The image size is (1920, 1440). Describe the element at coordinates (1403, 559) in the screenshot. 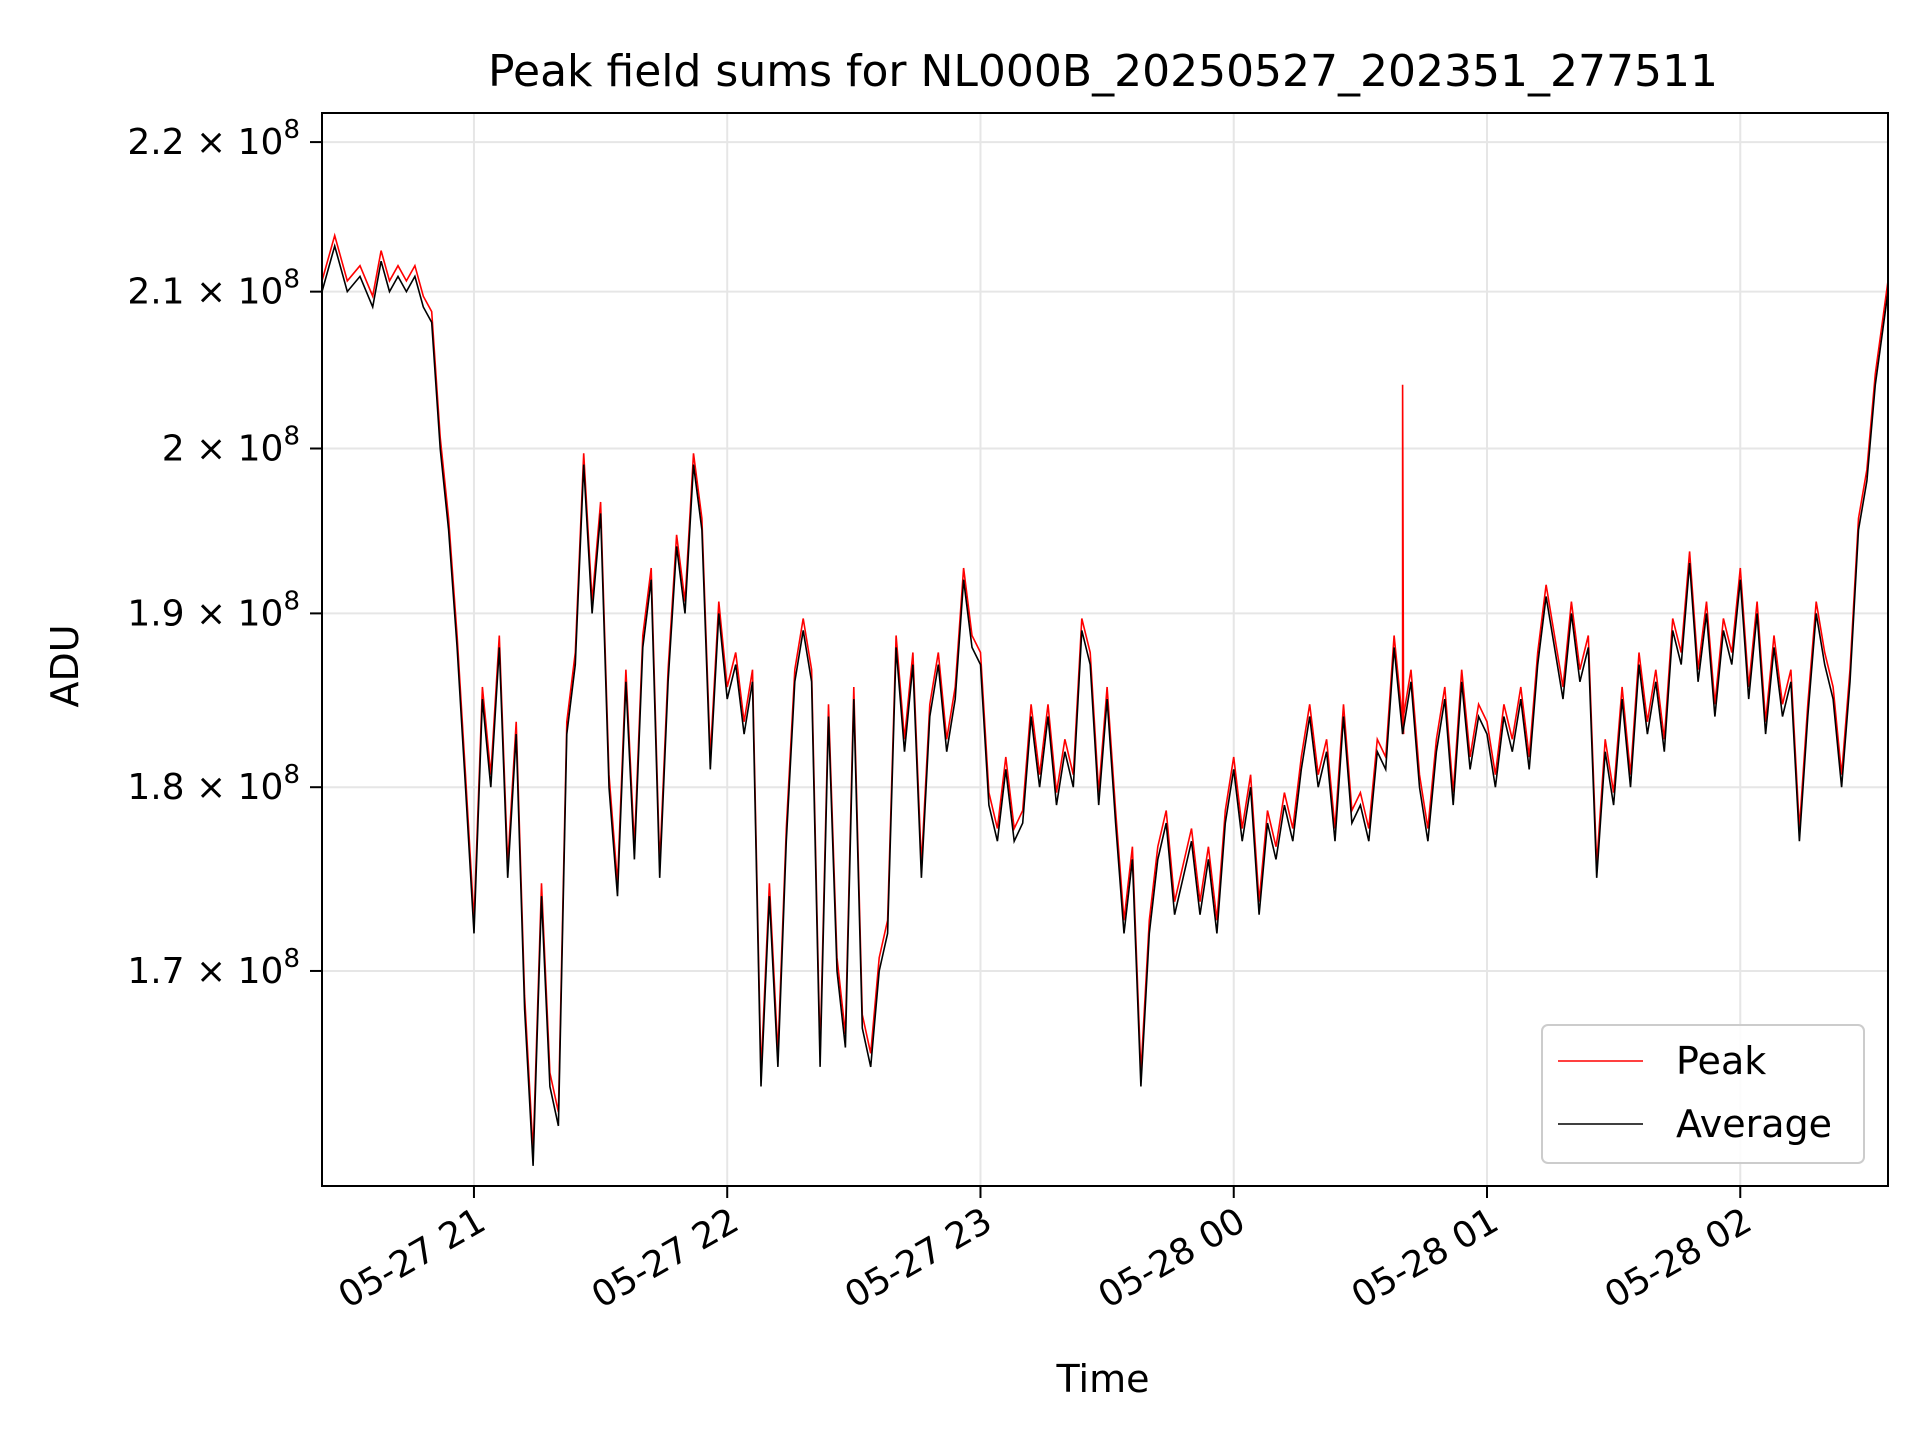

I see `peak-spike-line` at that location.